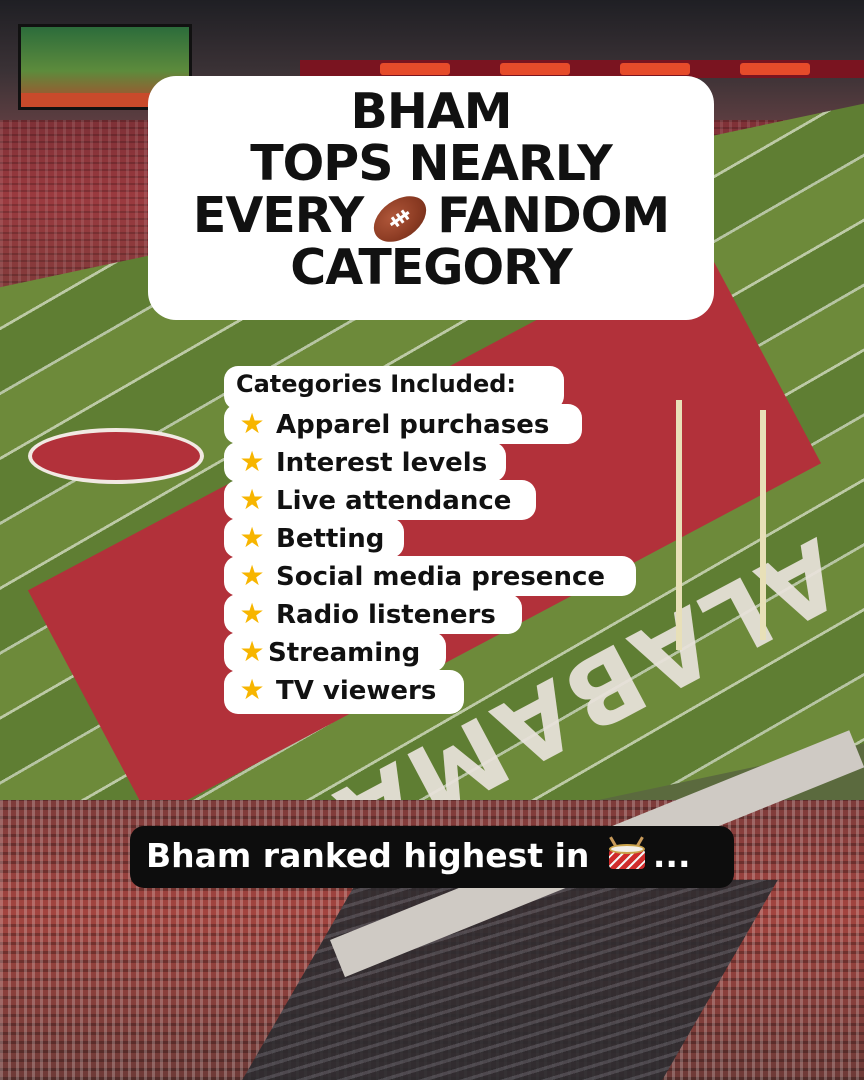 This screenshot has height=1080, width=864. I want to click on list-item: ★ Social media presence, so click(420, 576).